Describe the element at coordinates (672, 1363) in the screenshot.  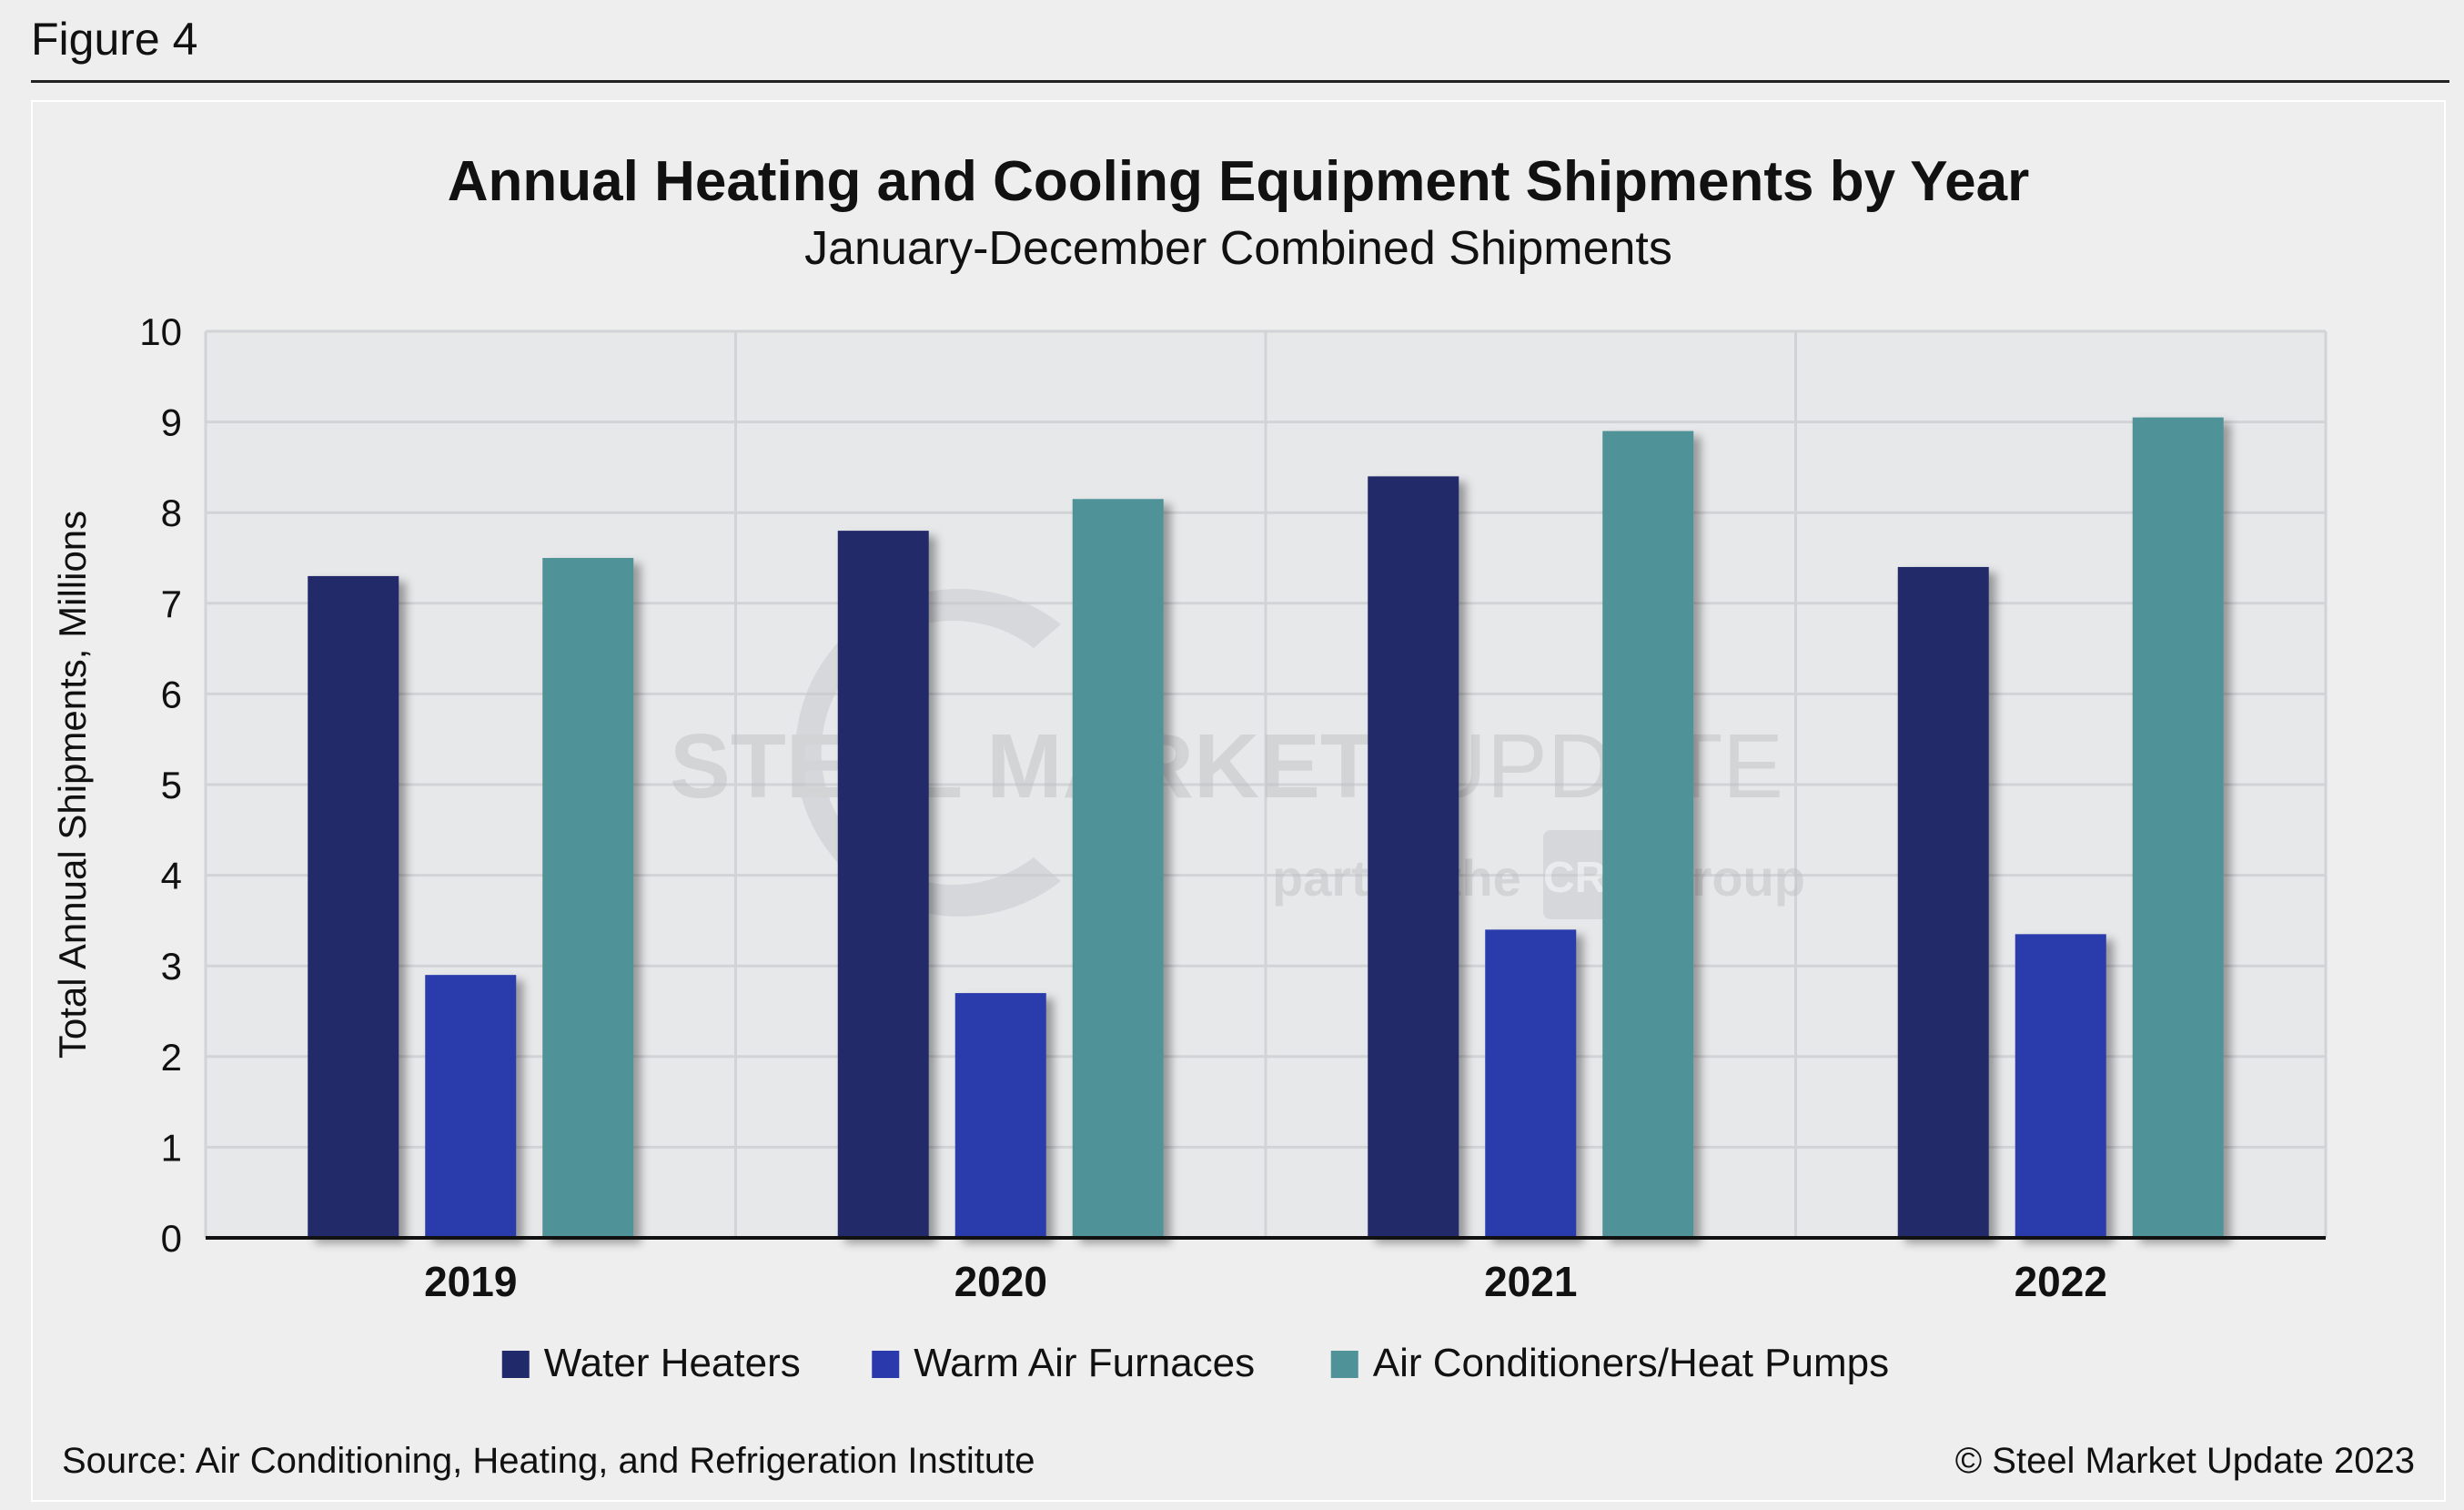
I see `legend-label-water-heaters: Water Heaters` at that location.